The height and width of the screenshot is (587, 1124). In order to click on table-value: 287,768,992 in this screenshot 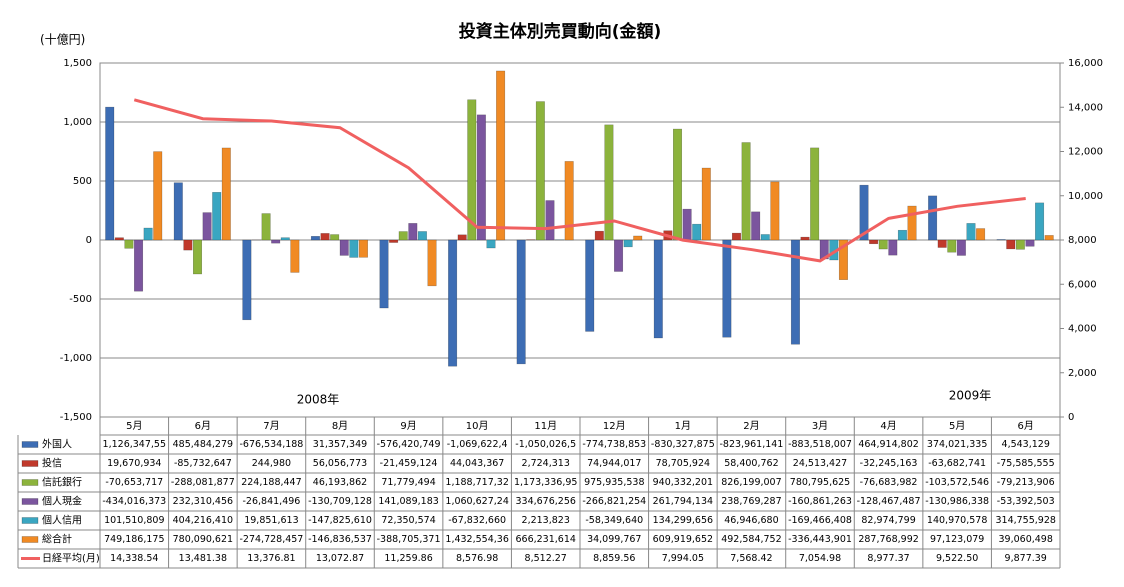, I will do `click(888, 539)`.